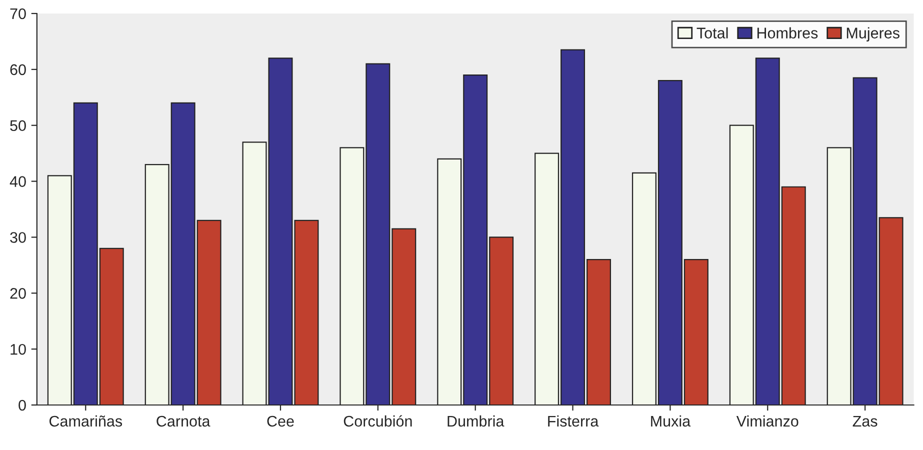 This screenshot has width=923, height=450. What do you see at coordinates (671, 421) in the screenshot?
I see `x-tick-label: Muxia` at bounding box center [671, 421].